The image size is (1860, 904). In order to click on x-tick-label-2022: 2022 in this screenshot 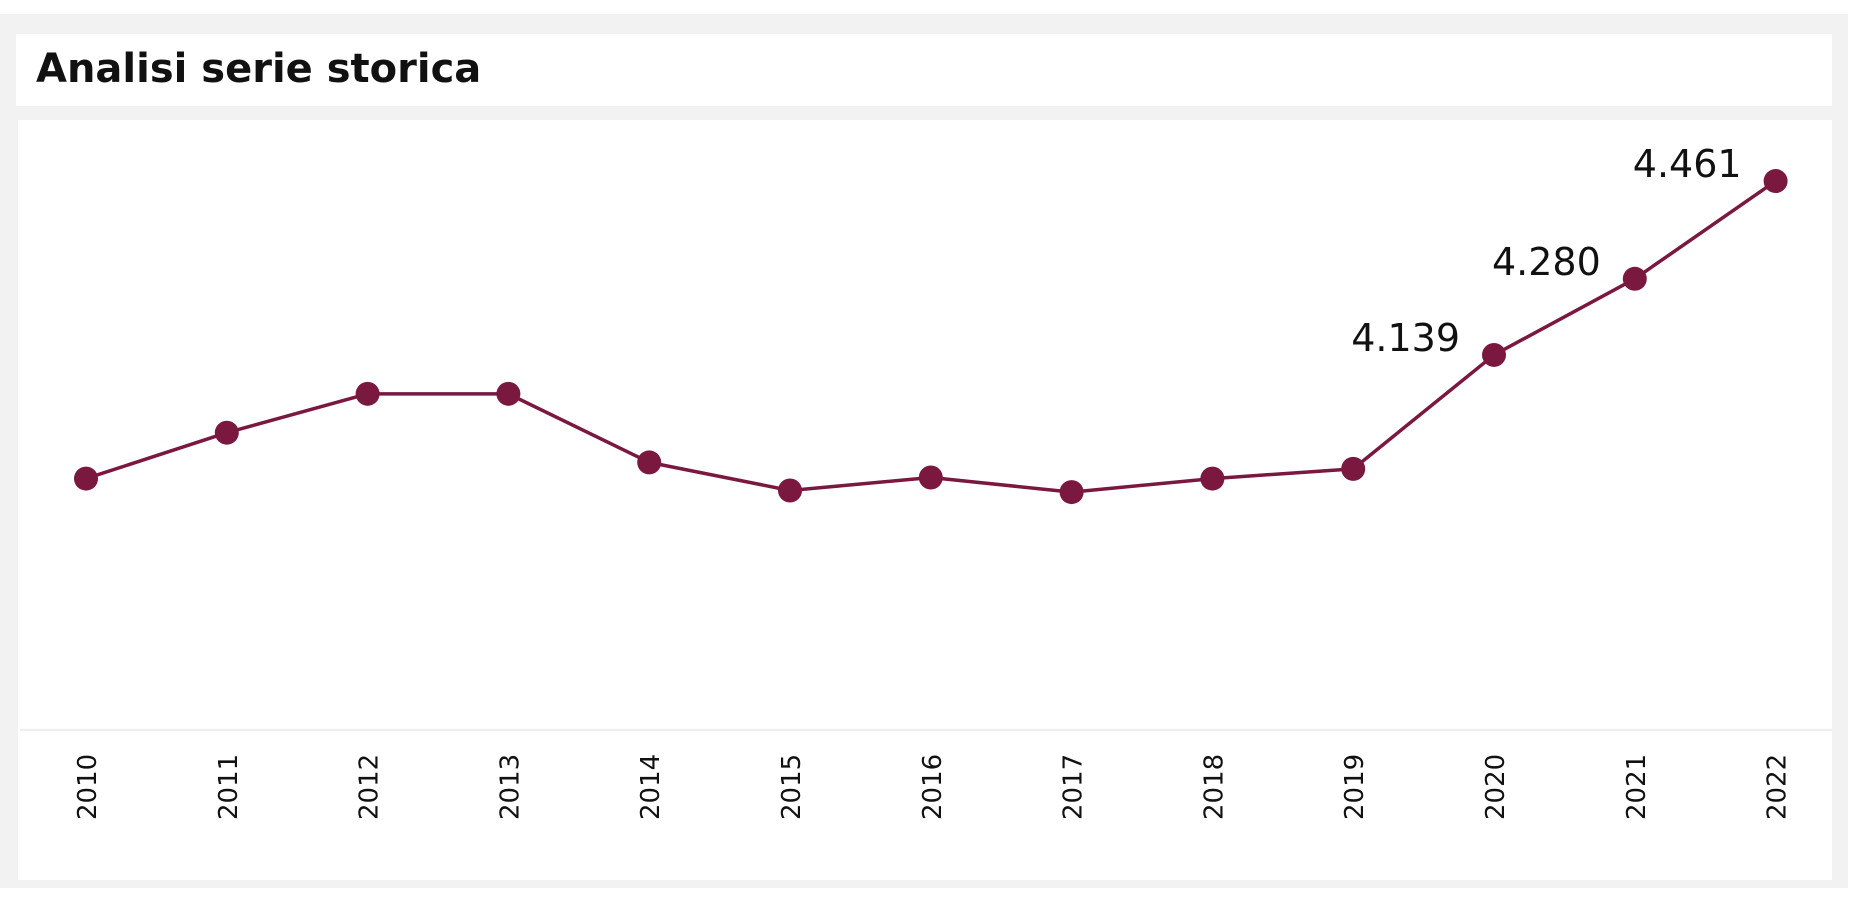, I will do `click(1778, 787)`.